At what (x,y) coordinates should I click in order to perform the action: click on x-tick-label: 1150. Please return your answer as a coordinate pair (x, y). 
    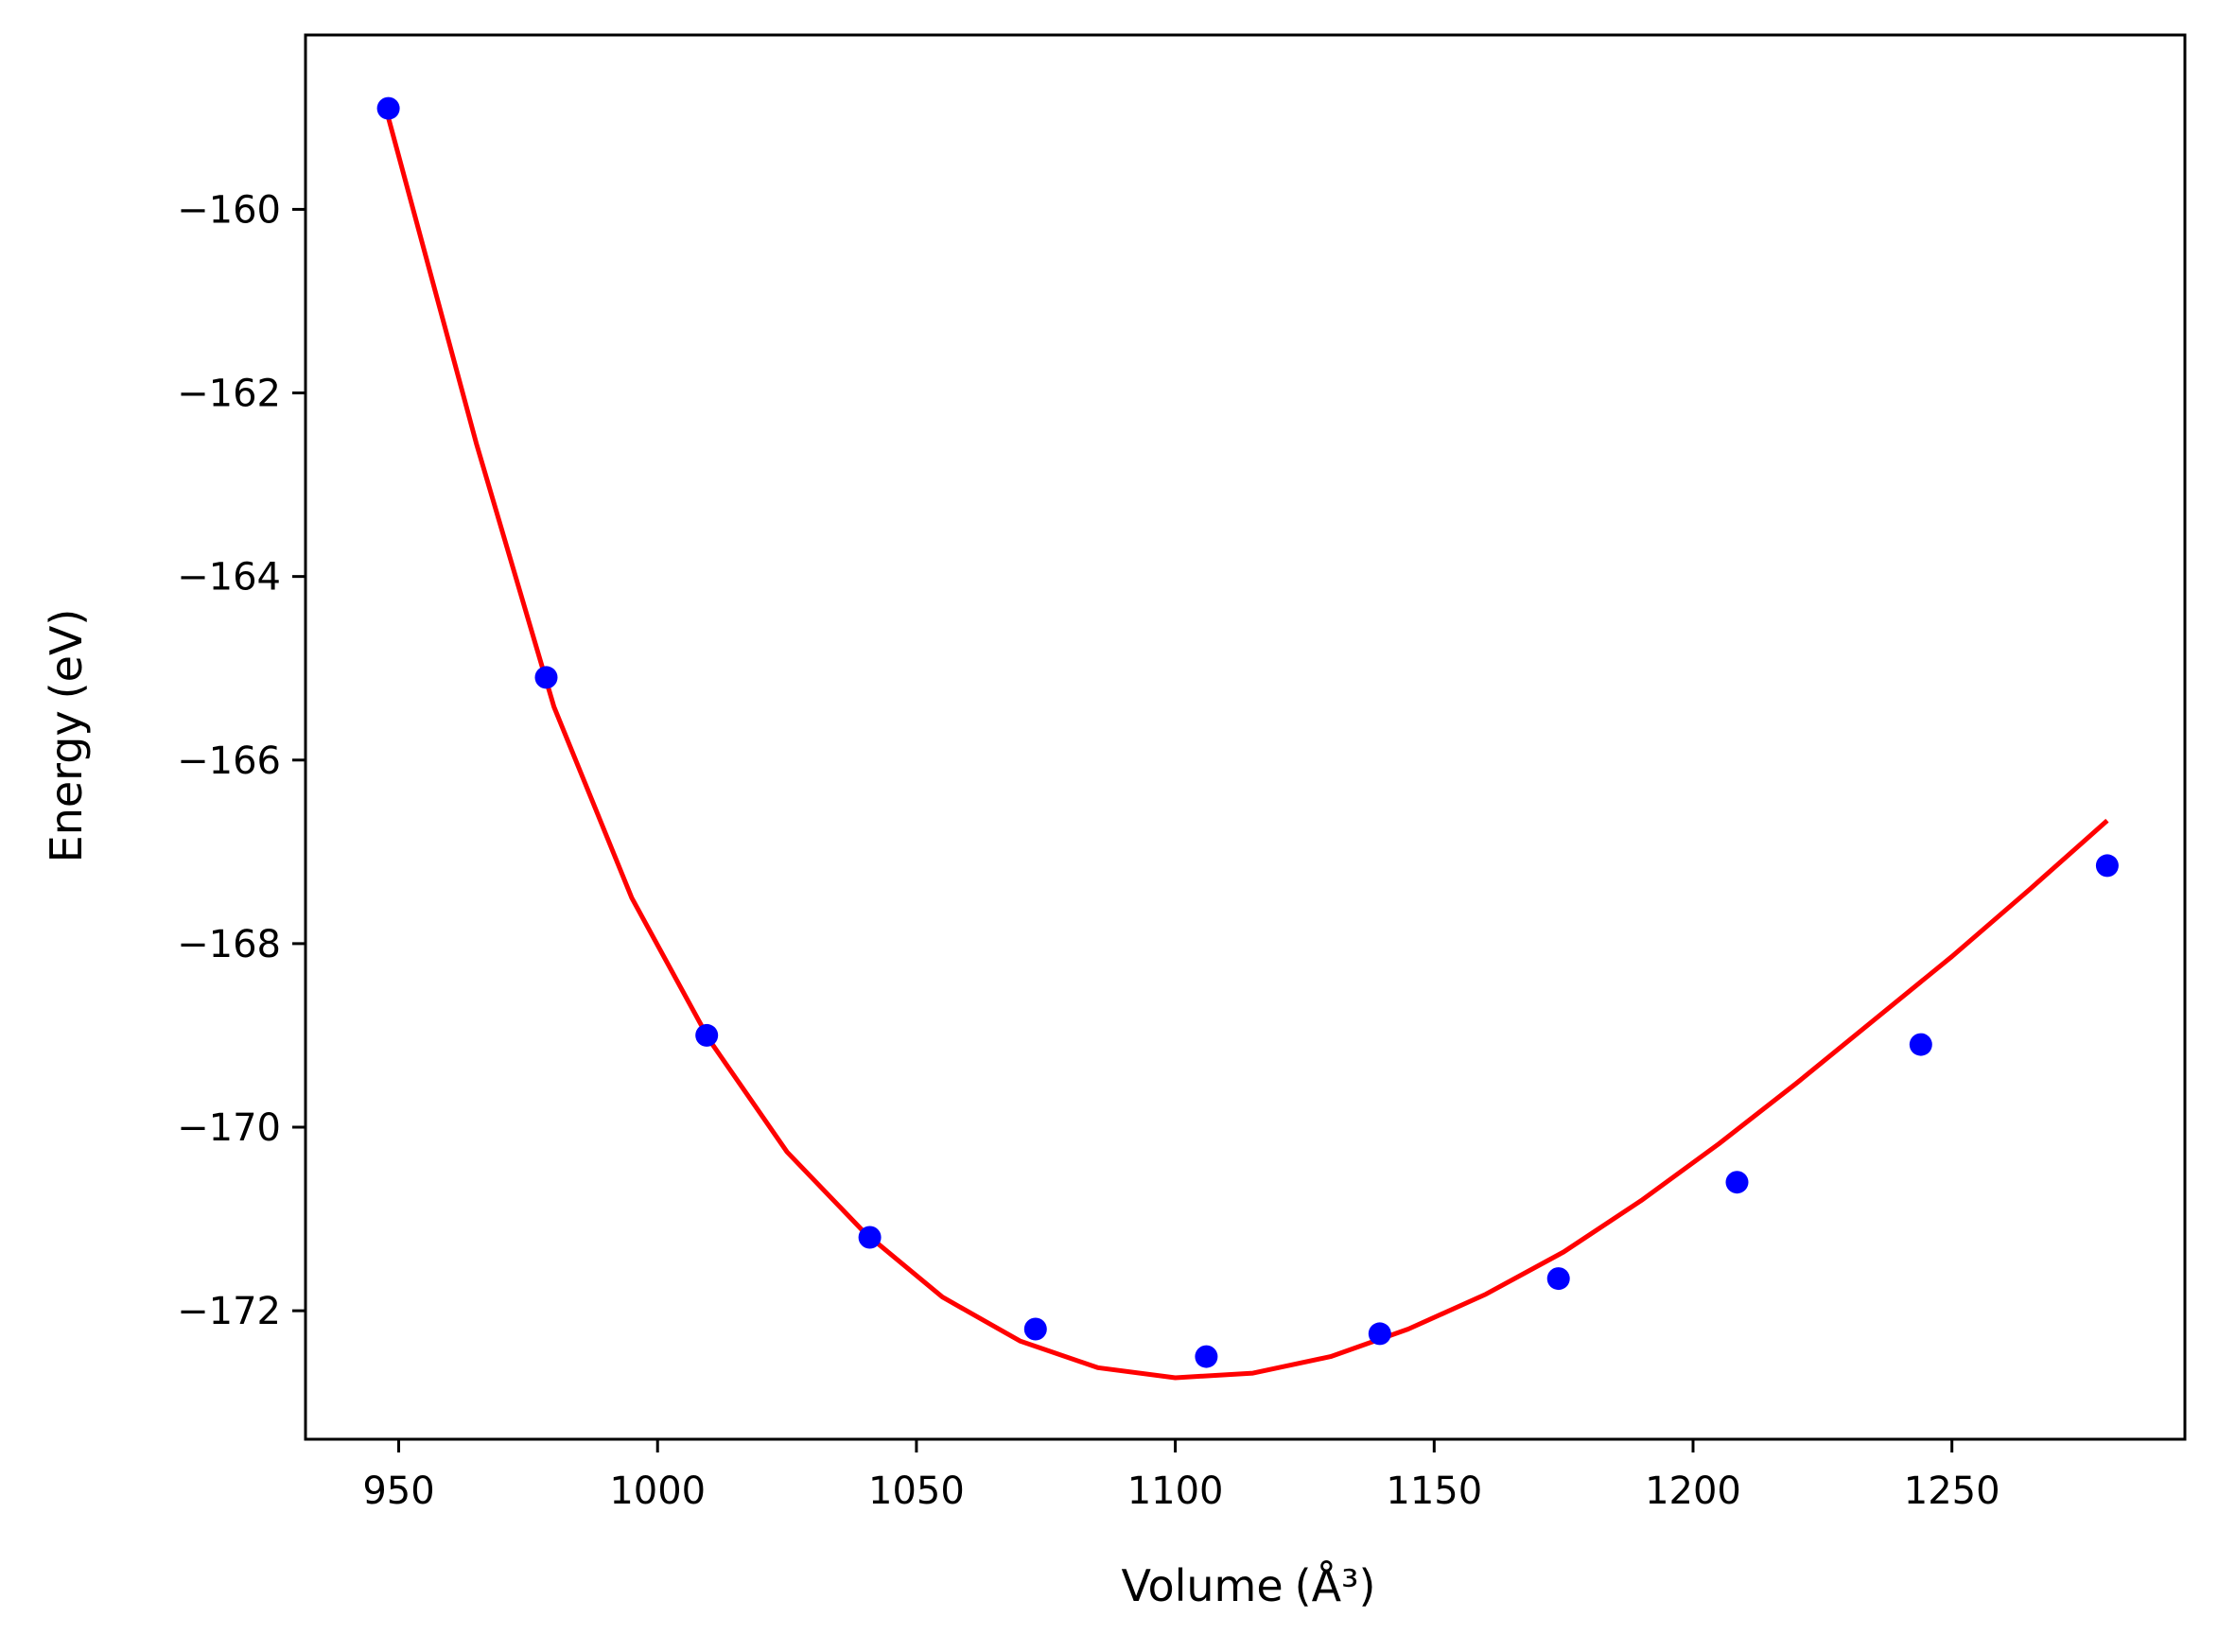
    Looking at the image, I should click on (1434, 1491).